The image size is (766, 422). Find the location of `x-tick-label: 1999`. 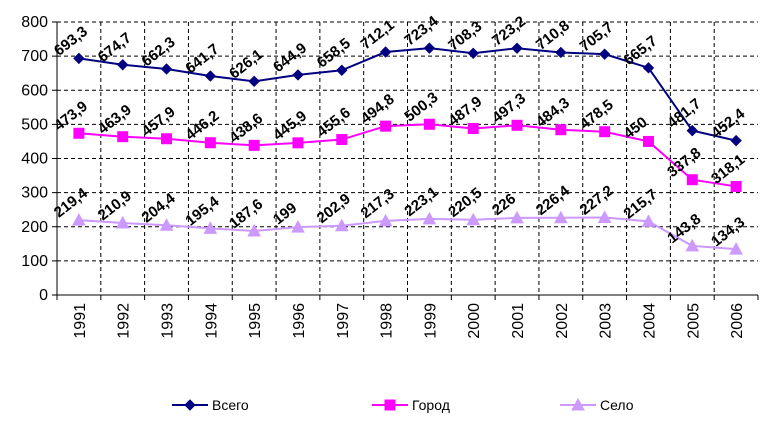

x-tick-label: 1999 is located at coordinates (430, 321).